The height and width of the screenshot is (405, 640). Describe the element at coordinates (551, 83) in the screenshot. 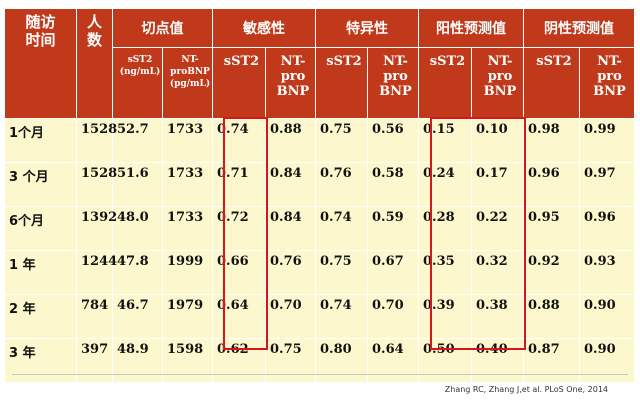

I see `subheader-npv-sst2: sST2` at that location.